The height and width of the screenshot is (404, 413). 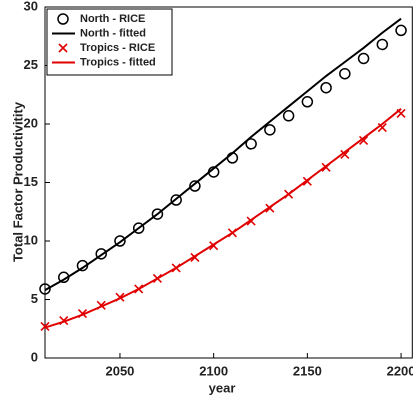 What do you see at coordinates (118, 62) in the screenshot?
I see `legend-label: Tropics - fitted` at bounding box center [118, 62].